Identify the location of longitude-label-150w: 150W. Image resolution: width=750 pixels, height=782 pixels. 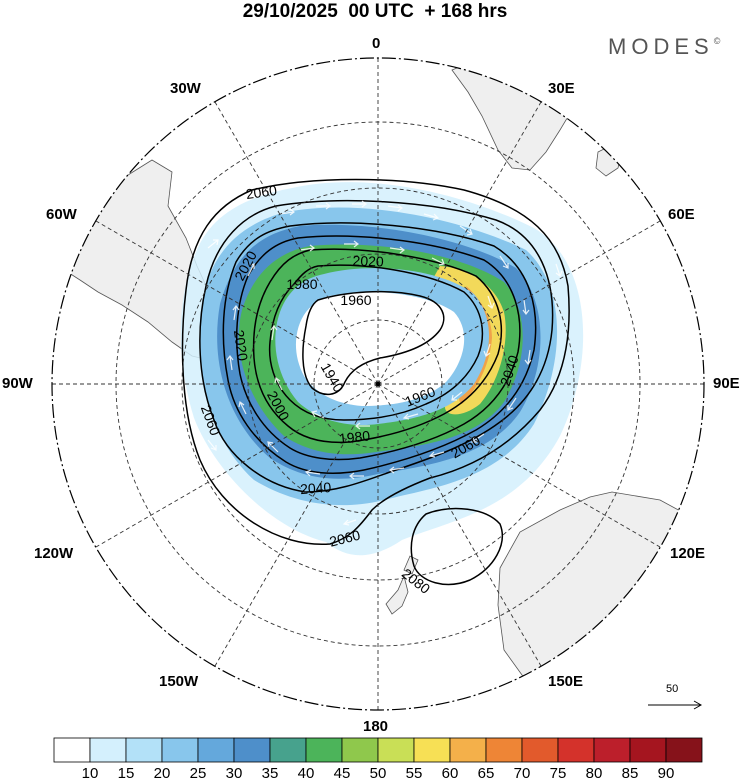
(179, 681).